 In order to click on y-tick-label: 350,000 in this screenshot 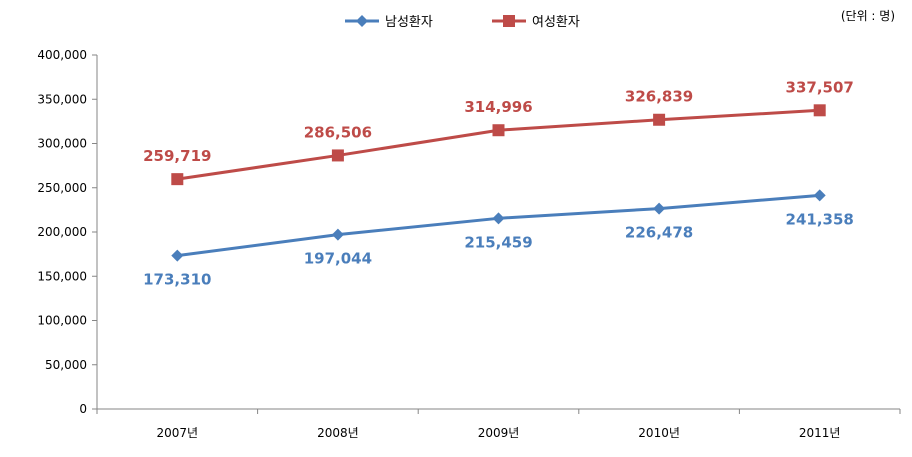, I will do `click(62, 99)`.